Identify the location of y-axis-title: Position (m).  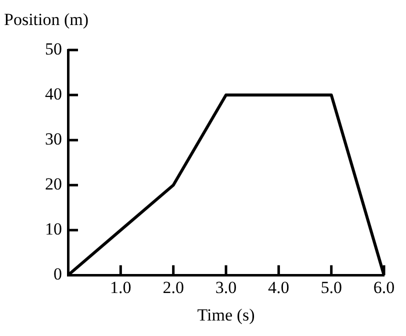
(46, 19).